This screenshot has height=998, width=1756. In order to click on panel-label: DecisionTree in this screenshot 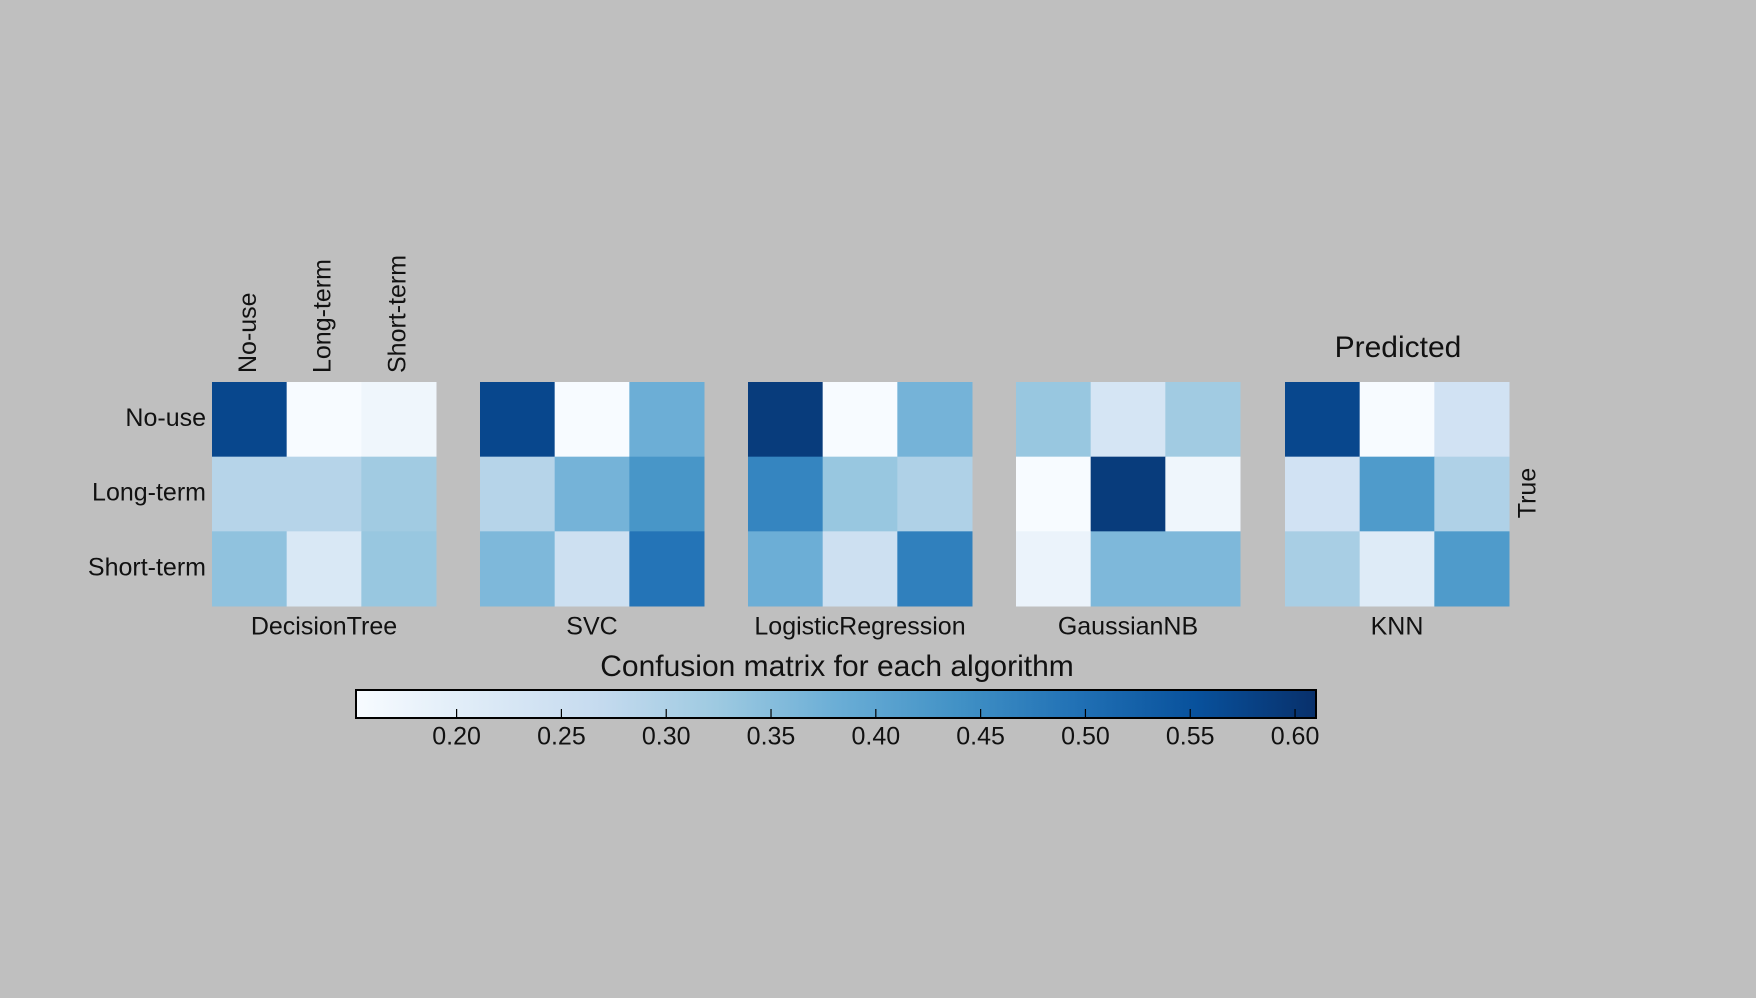, I will do `click(324, 627)`.